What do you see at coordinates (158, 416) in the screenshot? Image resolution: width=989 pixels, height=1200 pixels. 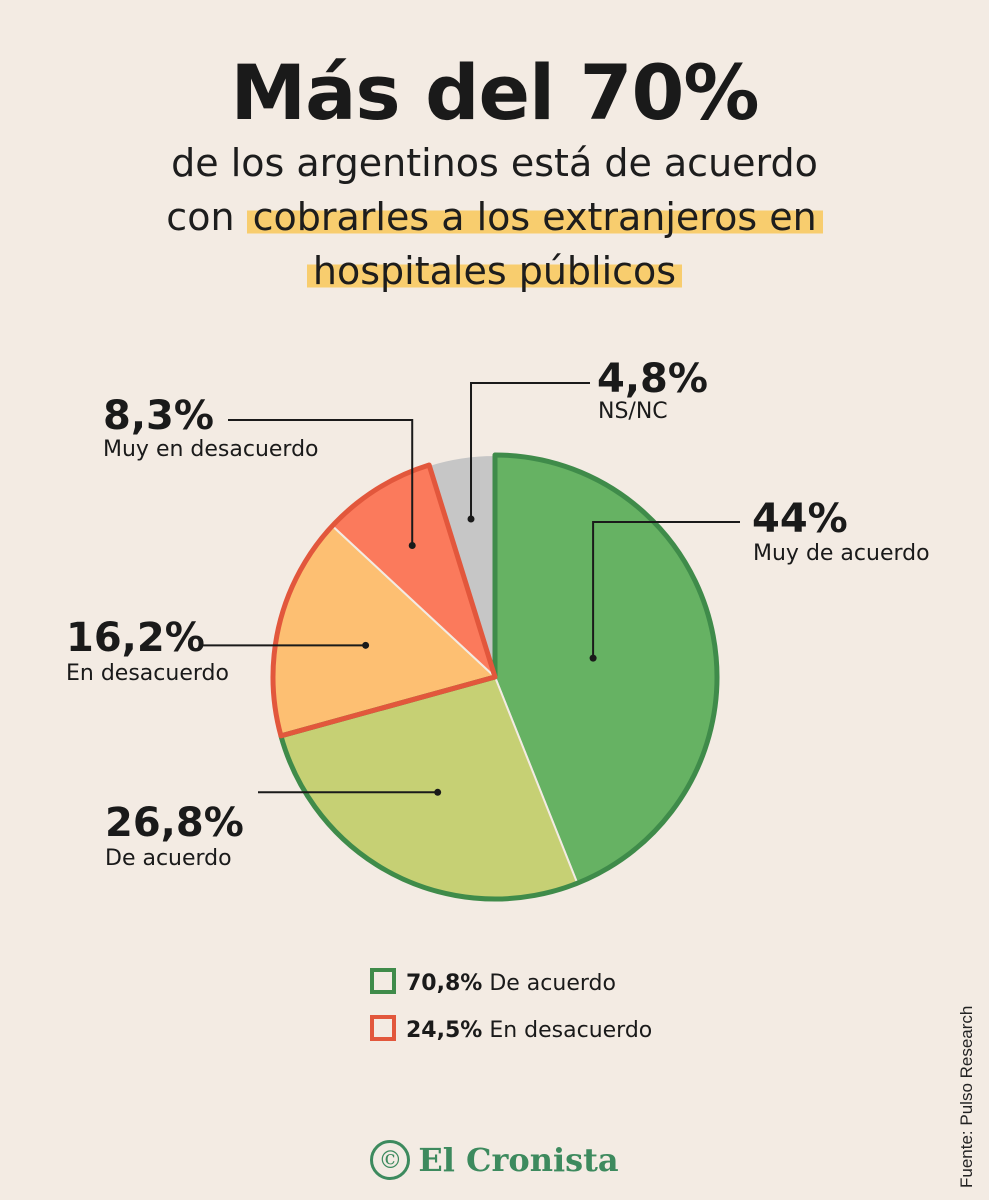 I see `label-muy-en-desacuerdo-value: 8,3%` at bounding box center [158, 416].